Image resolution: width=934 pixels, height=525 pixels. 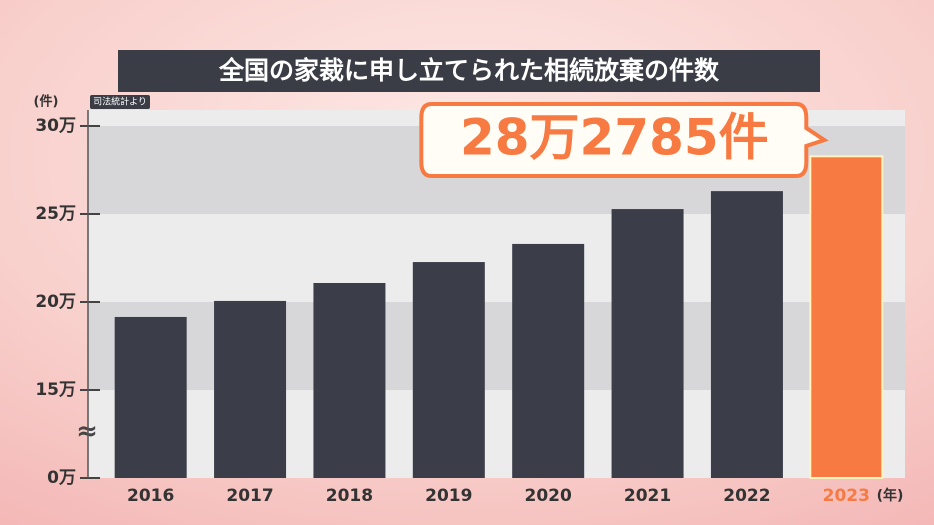 I want to click on x-tick-label: 2019, so click(x=448, y=496).